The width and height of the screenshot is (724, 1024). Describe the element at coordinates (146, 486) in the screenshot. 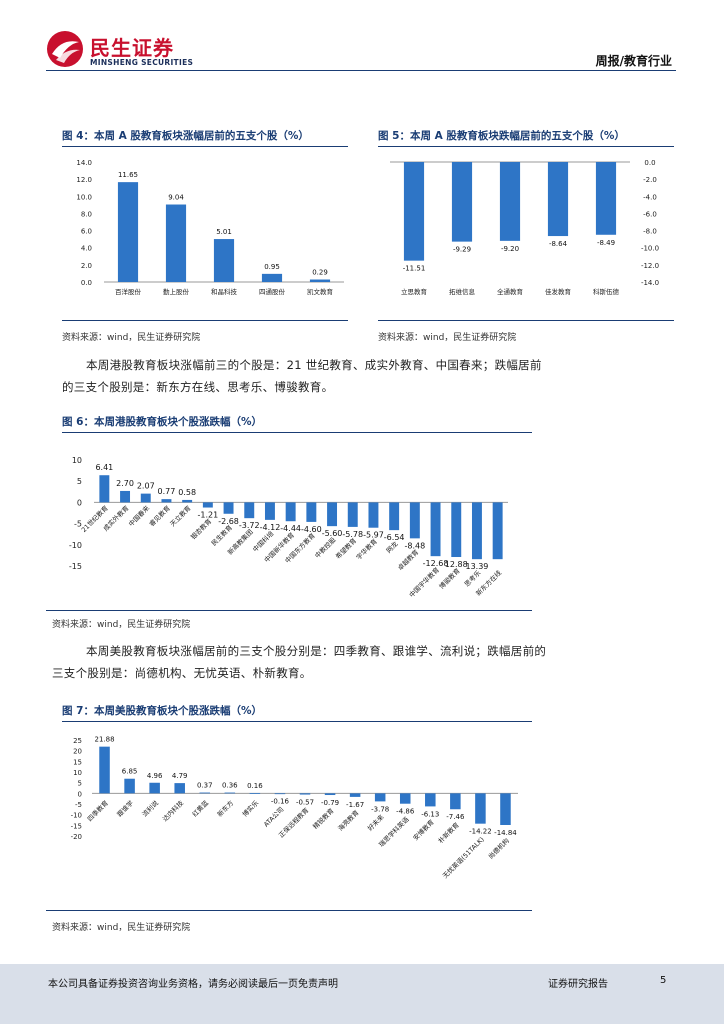

I see `data-label: 2.07` at that location.